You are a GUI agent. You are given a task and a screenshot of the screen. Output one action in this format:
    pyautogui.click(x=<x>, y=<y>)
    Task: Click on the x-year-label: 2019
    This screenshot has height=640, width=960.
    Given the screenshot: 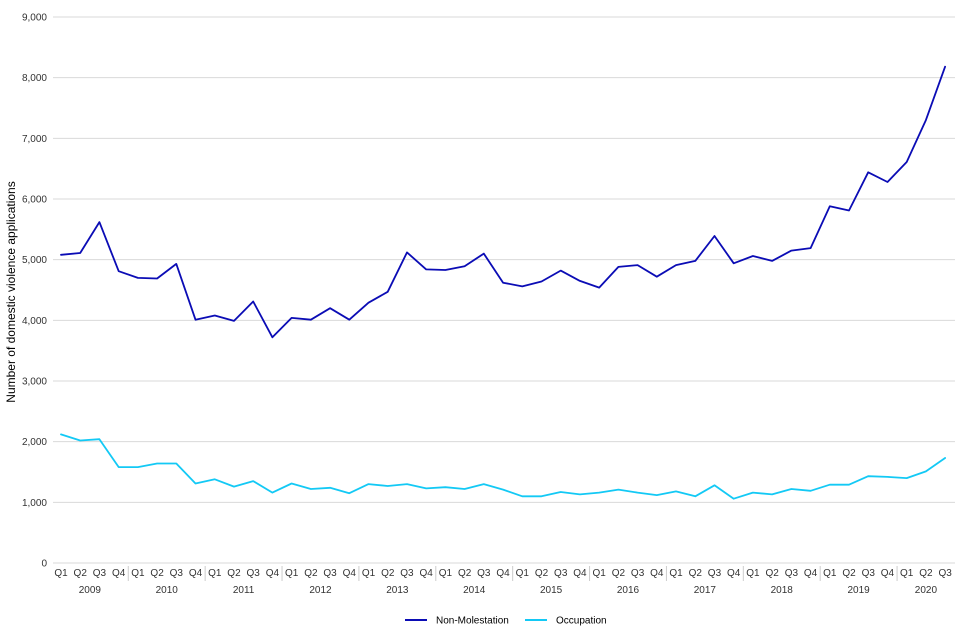 What is the action you would take?
    pyautogui.click(x=859, y=590)
    